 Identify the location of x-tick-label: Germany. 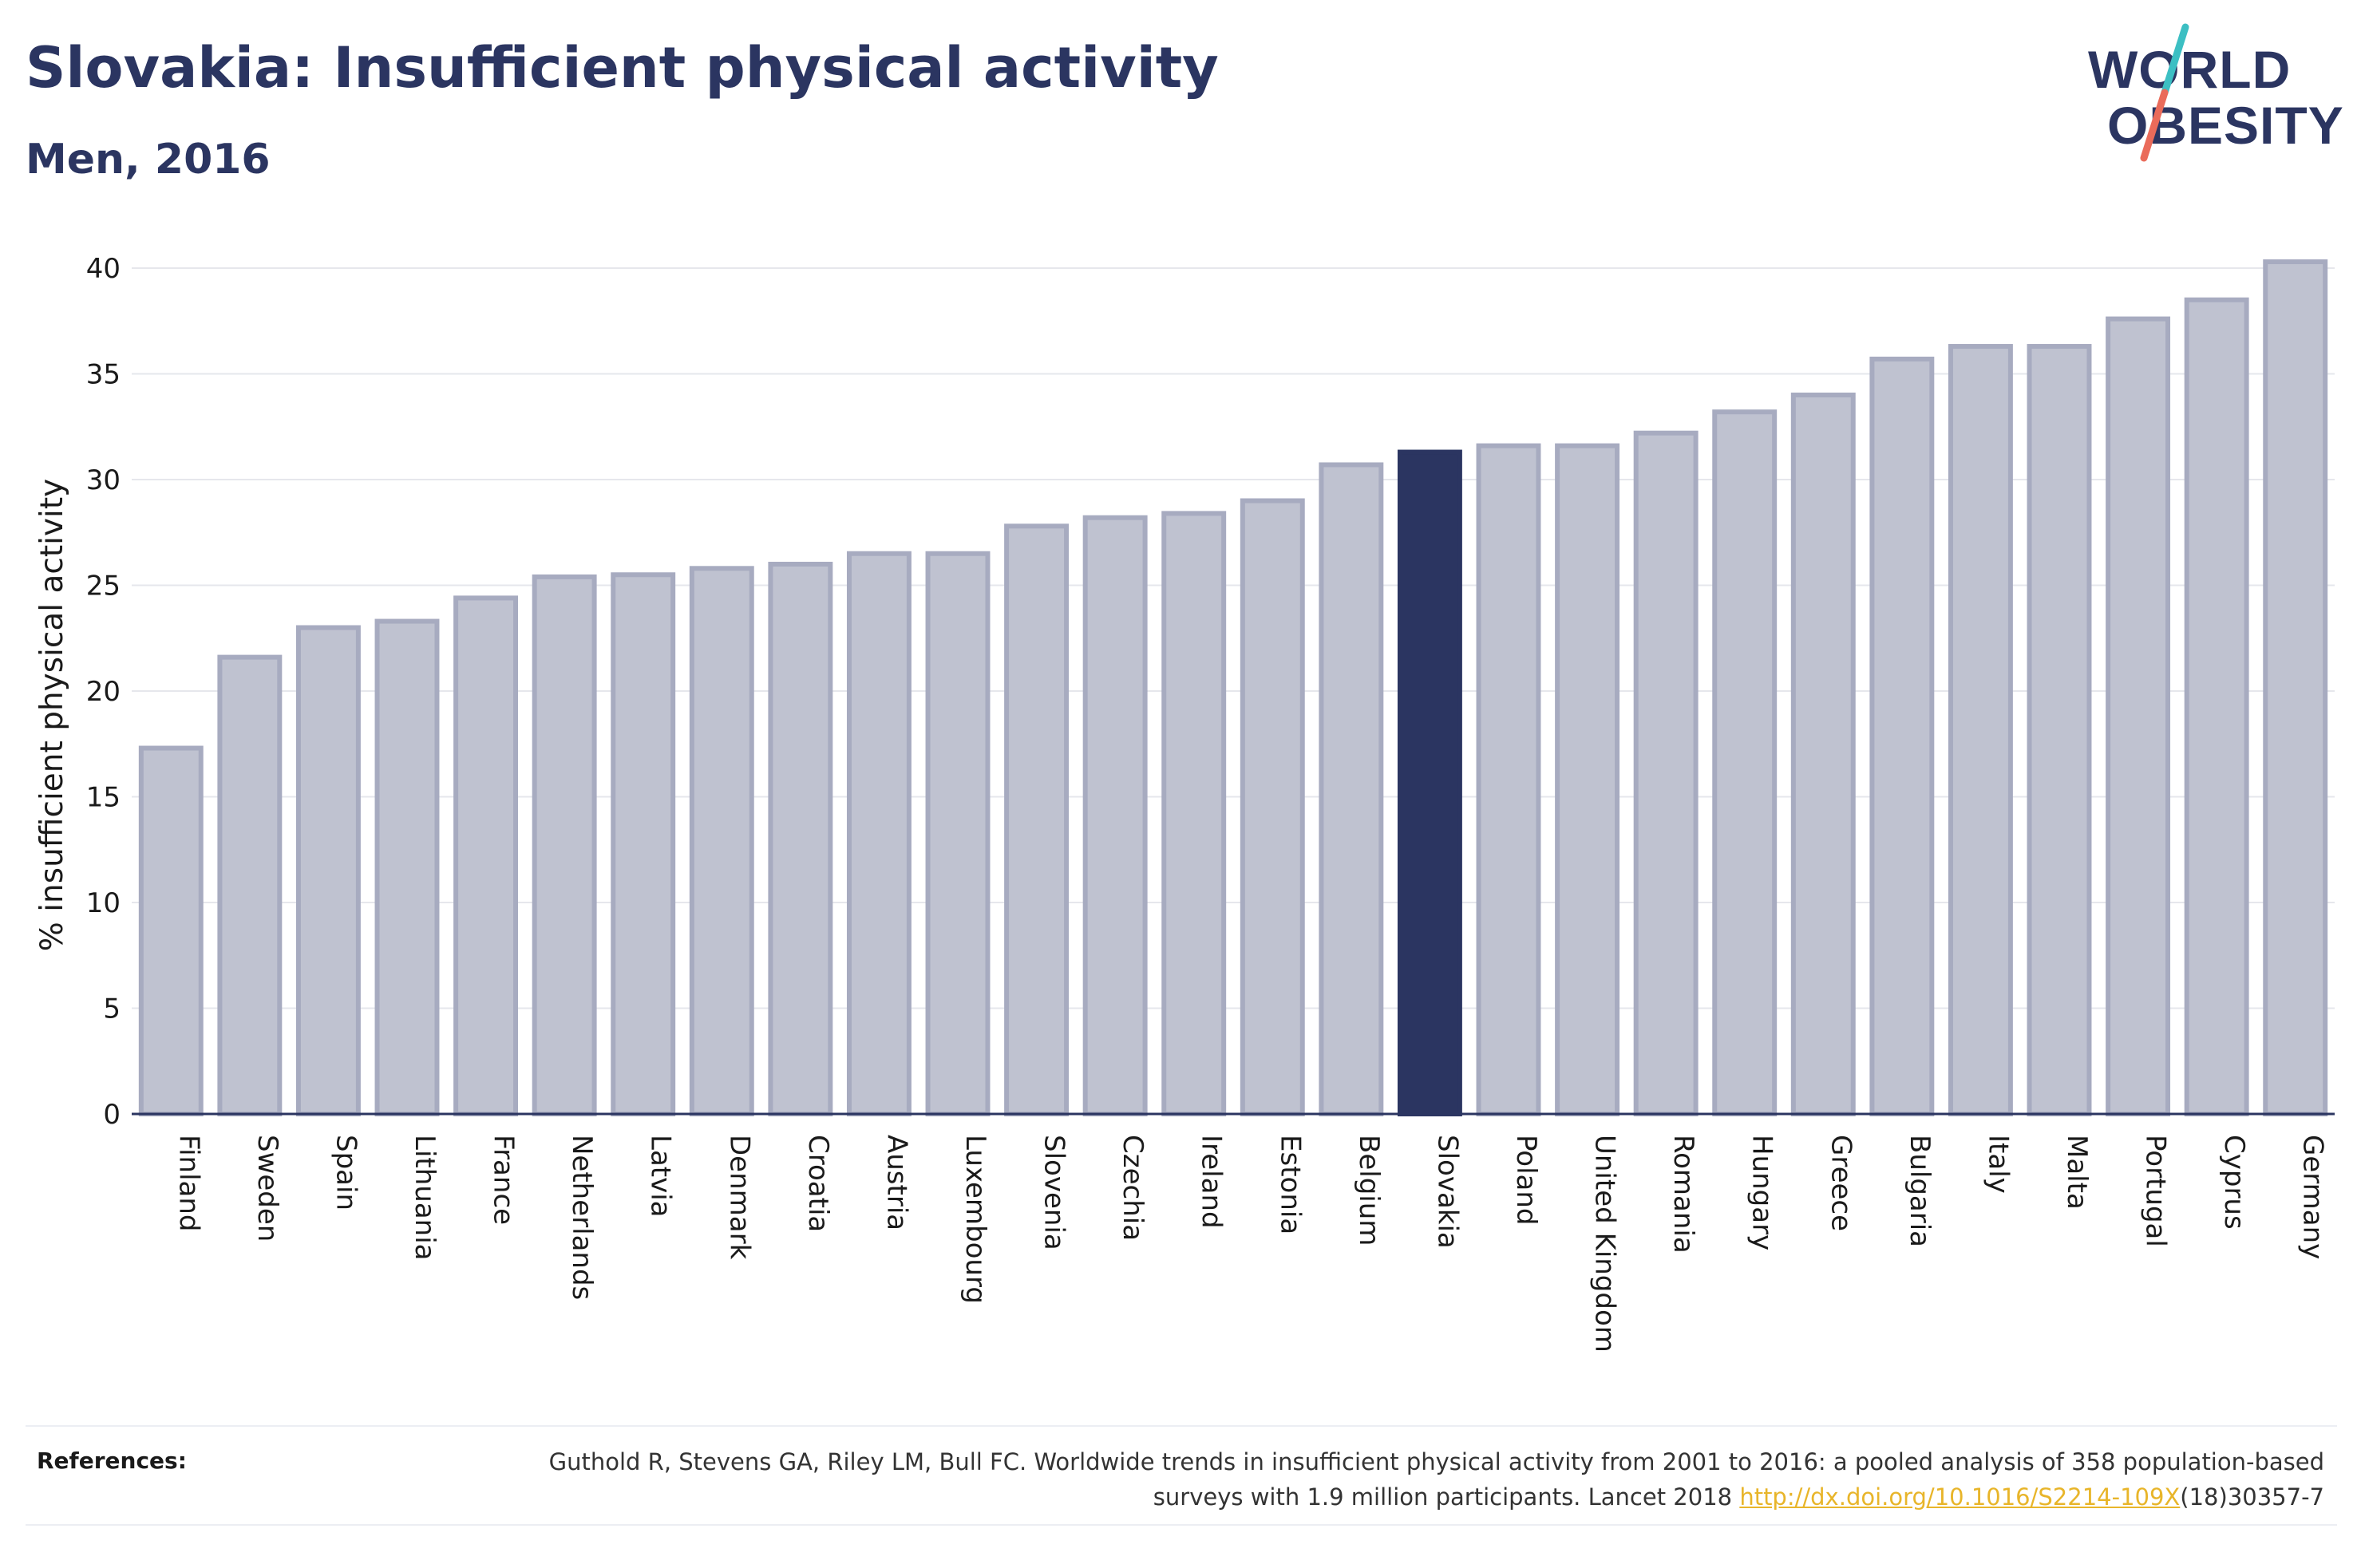
(2313, 1197).